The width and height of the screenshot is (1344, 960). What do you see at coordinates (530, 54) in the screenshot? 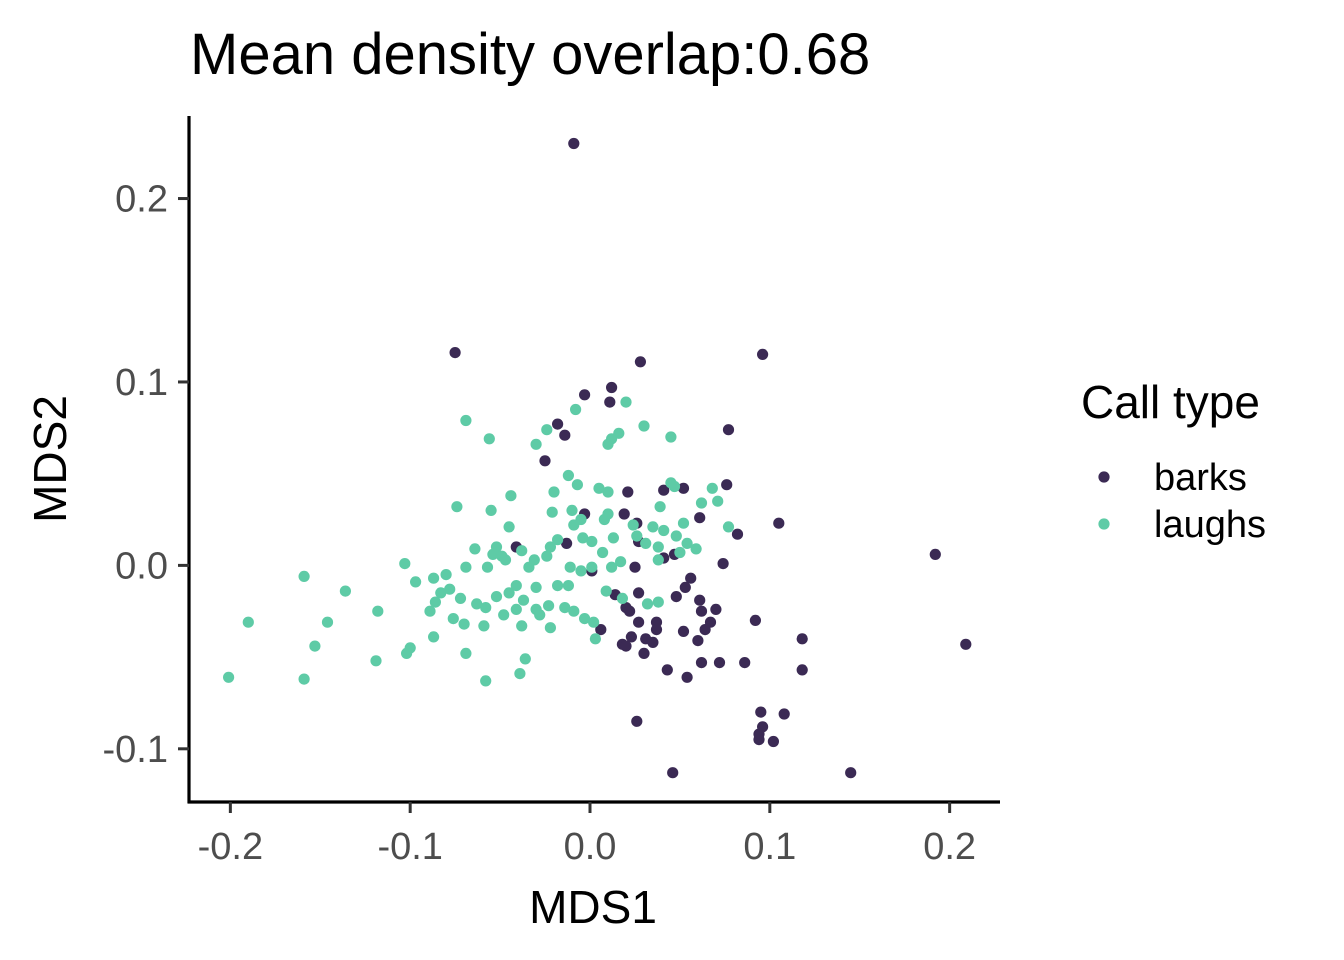
I see `chart-title: Mean density overlap:0.68` at bounding box center [530, 54].